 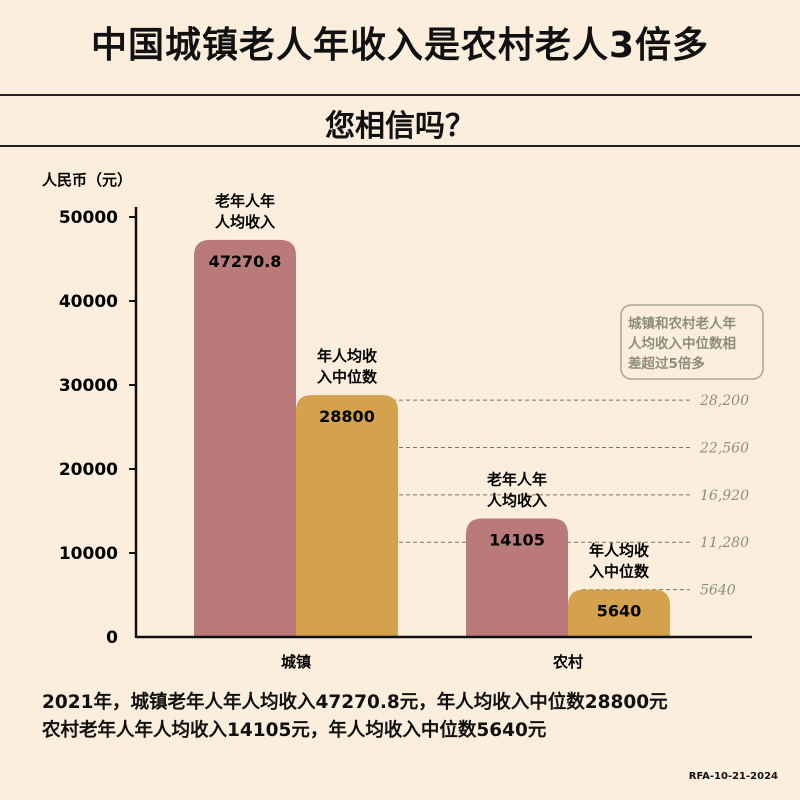 What do you see at coordinates (88, 218) in the screenshot?
I see `y-tick-label: 50000` at bounding box center [88, 218].